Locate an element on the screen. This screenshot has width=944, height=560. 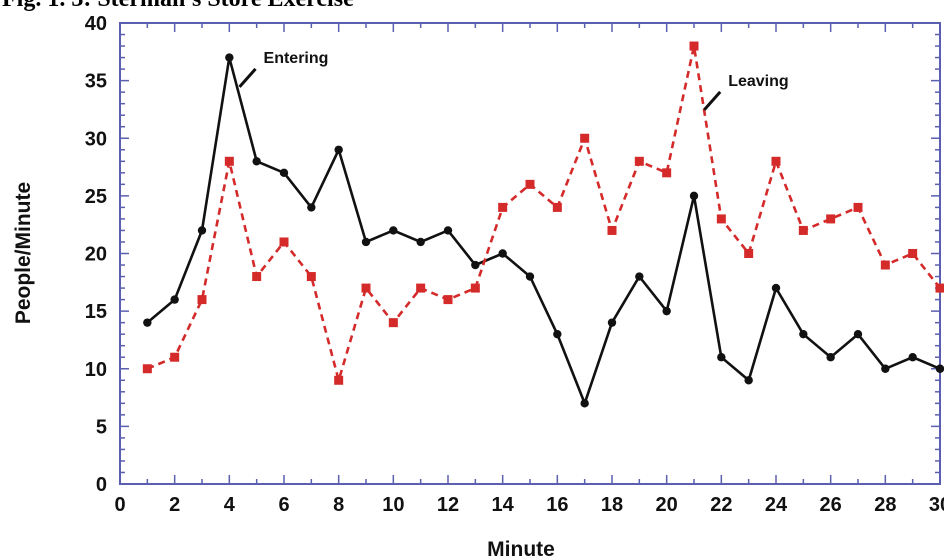
y-tick-label: 5 is located at coordinates (101, 427).